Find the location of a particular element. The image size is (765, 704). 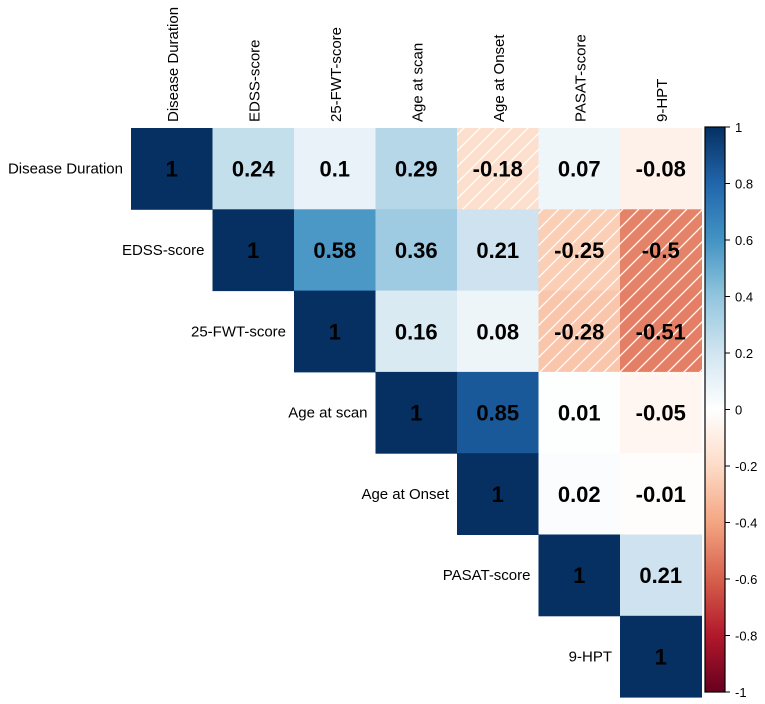

cell-label-1-1: 1 is located at coordinates (253, 250).